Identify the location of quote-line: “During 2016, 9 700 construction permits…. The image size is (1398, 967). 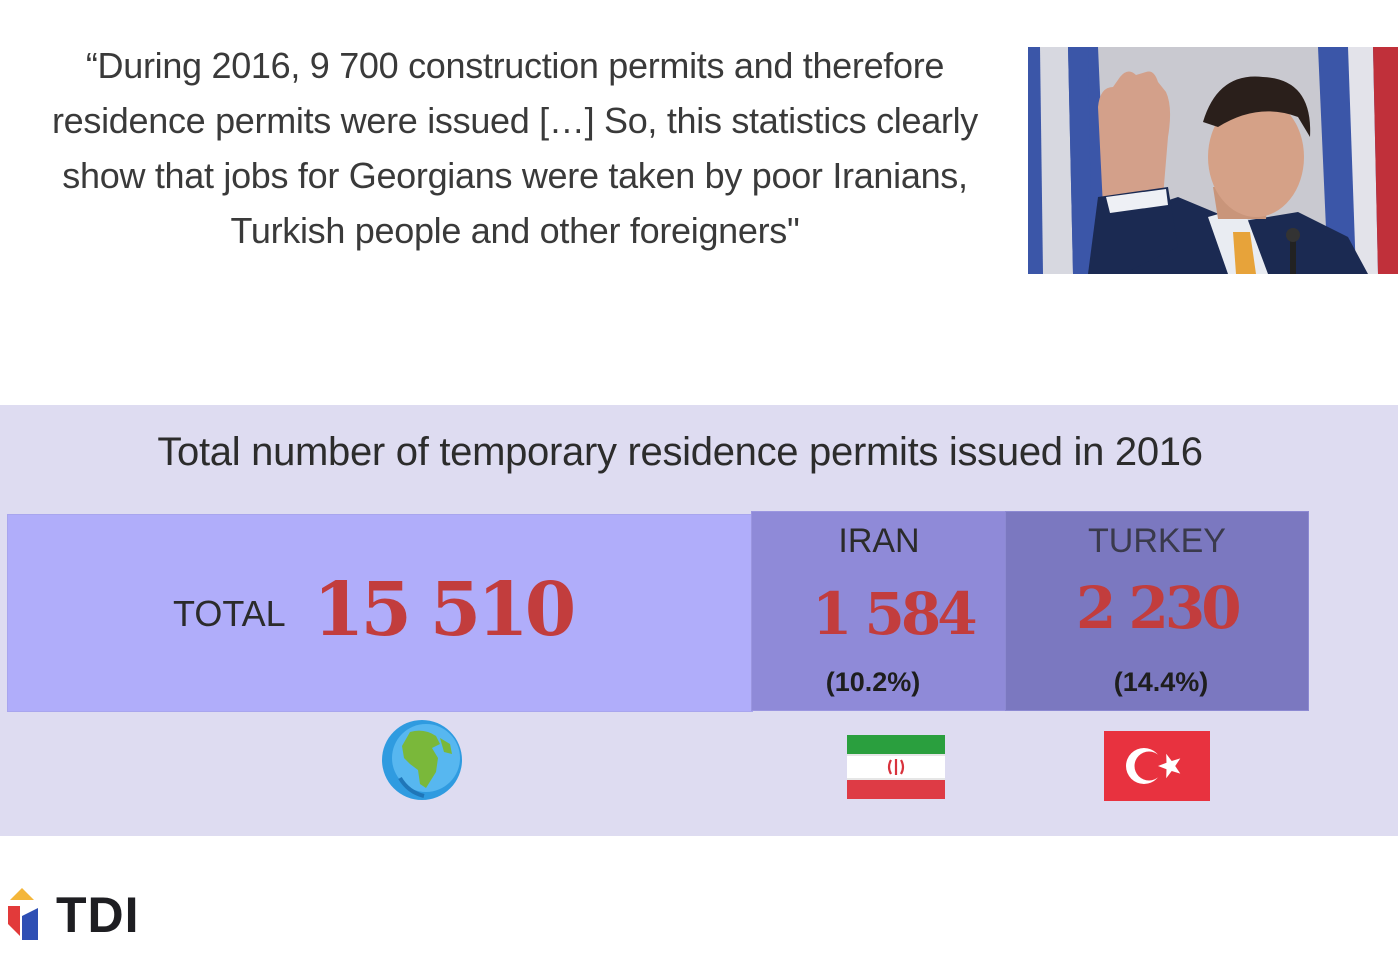
(515, 65).